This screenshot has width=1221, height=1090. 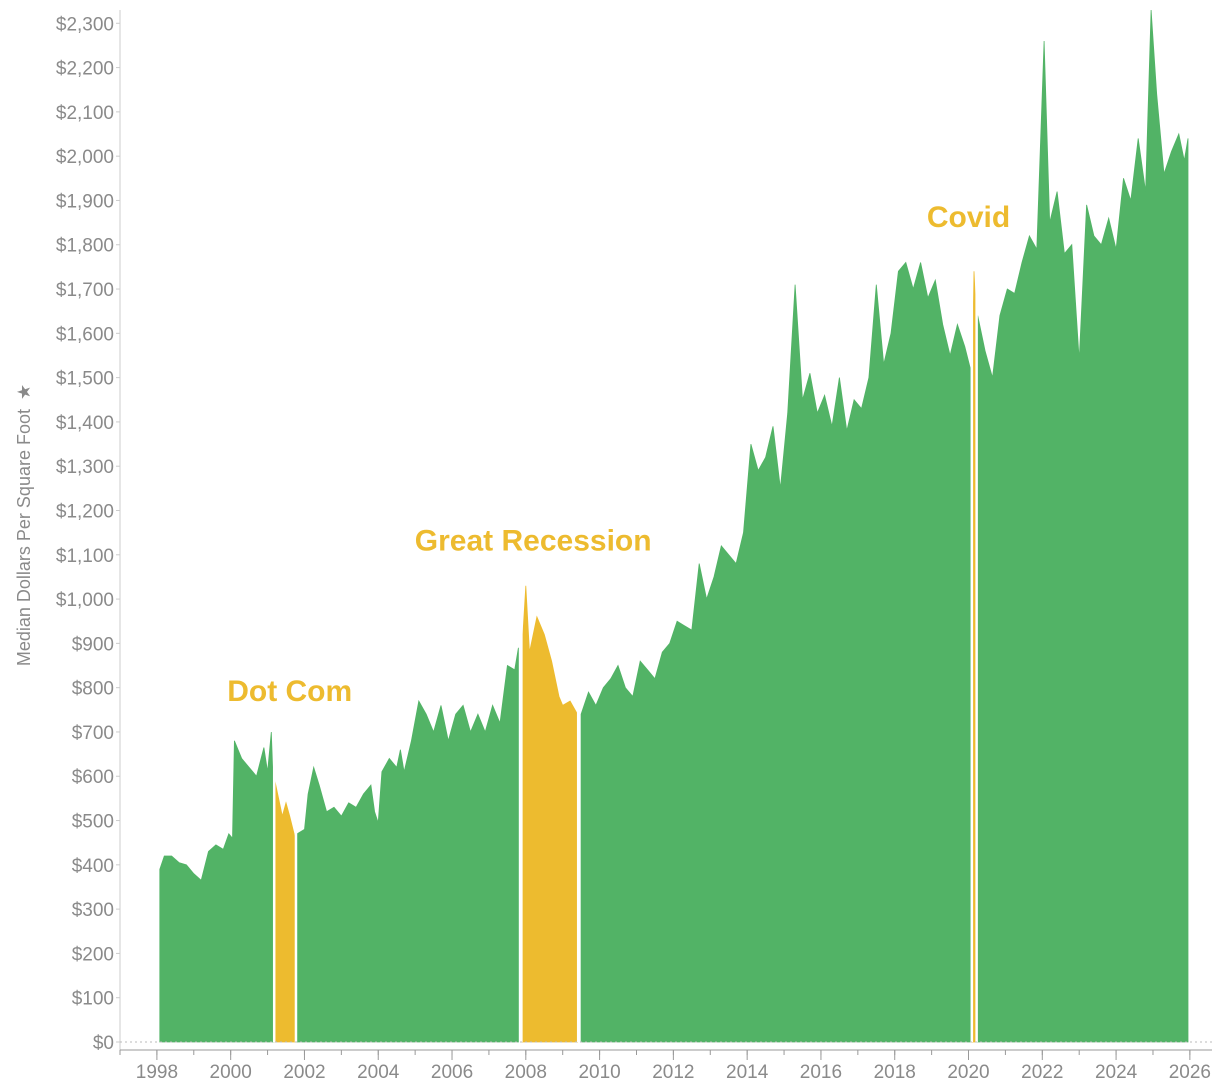 What do you see at coordinates (85, 379) in the screenshot?
I see `y-tick-label: $1,500` at bounding box center [85, 379].